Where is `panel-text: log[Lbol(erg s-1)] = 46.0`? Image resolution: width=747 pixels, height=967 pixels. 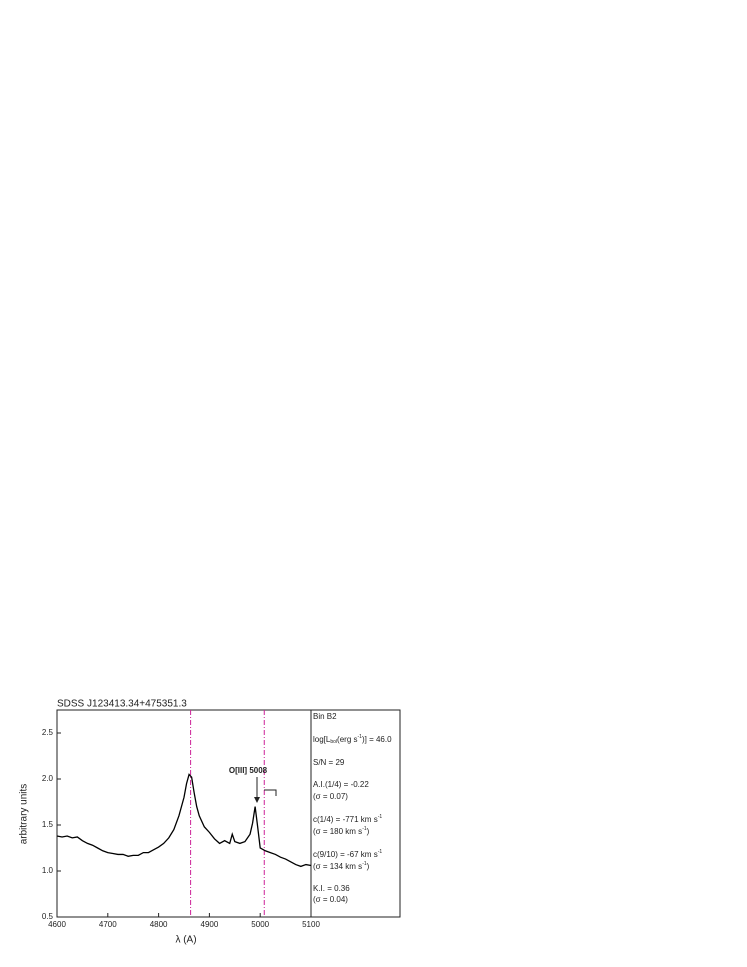
panel-text: log[Lbol(erg s-1)] = 46.0 is located at coordinates (352, 739).